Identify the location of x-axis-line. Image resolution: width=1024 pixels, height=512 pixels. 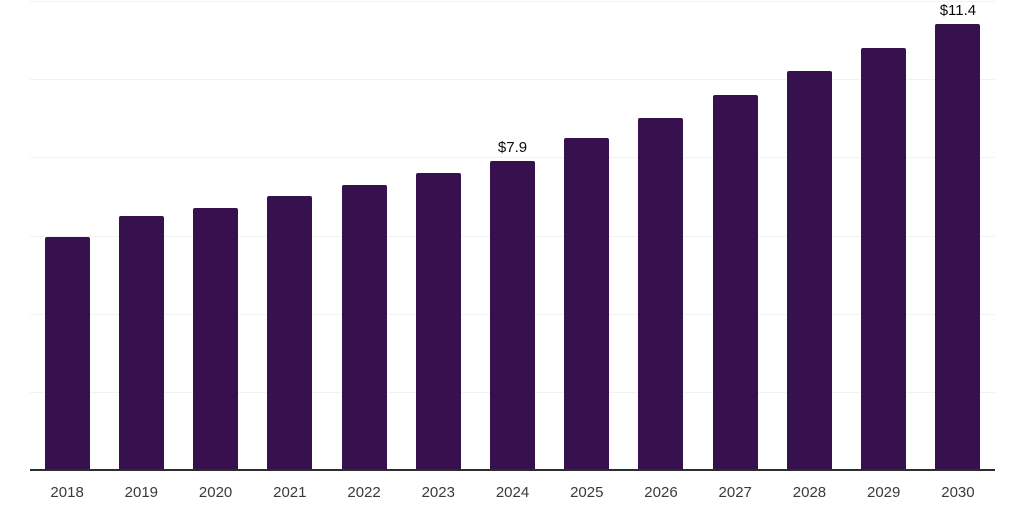
(512, 470).